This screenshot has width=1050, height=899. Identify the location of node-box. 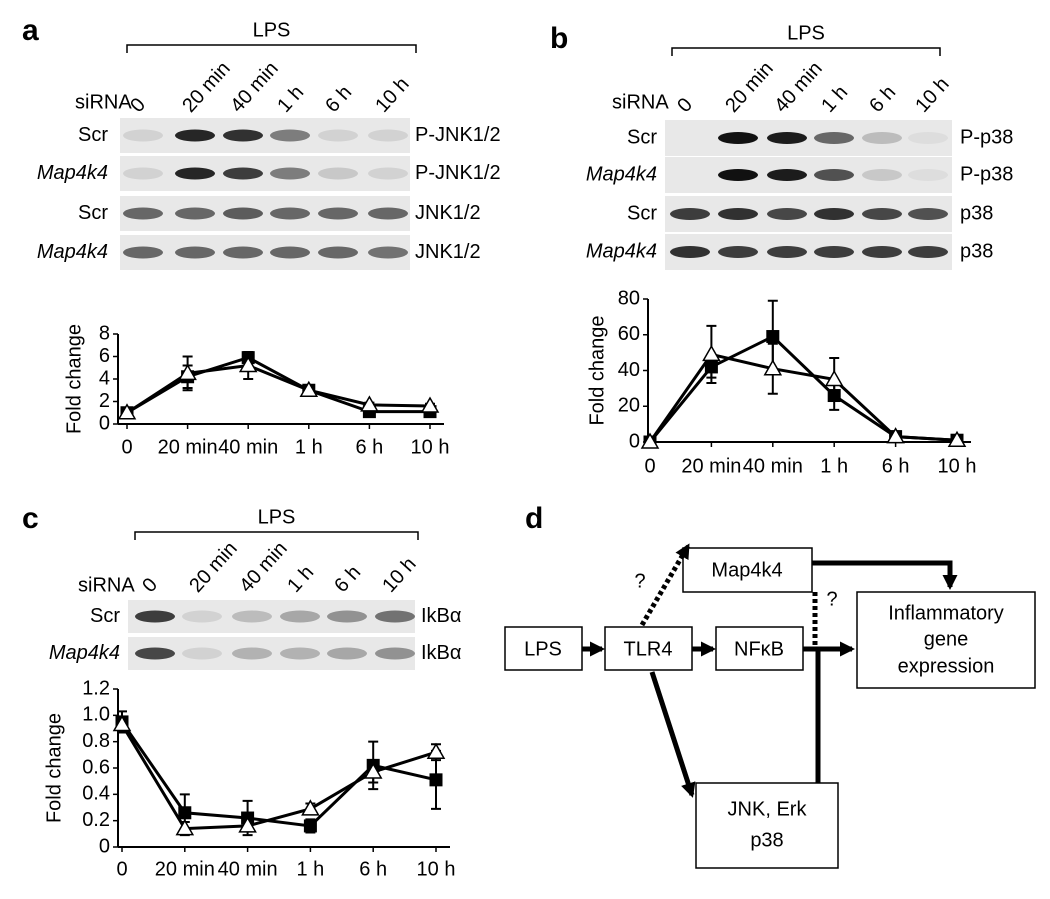
(543, 648).